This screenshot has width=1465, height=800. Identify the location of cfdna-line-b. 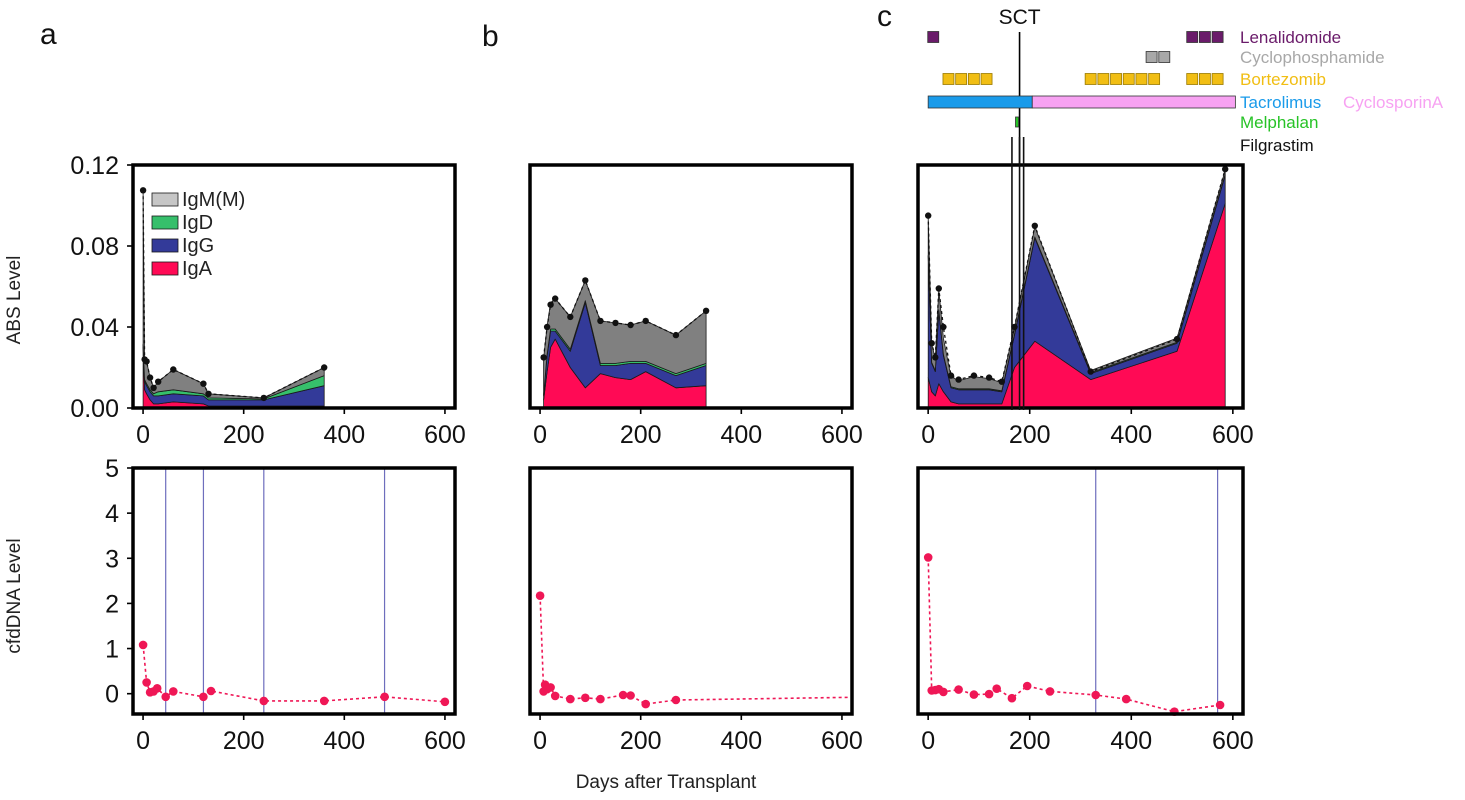
(696, 650).